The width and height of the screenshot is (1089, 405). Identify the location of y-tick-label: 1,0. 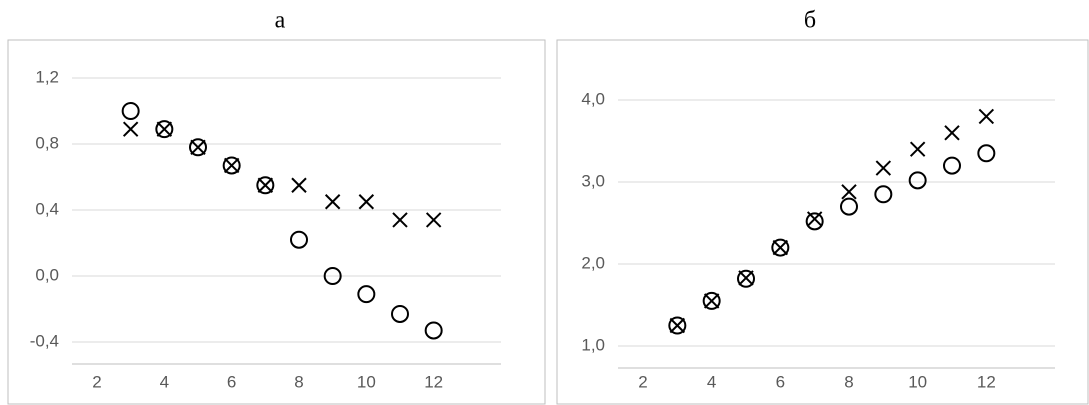
(593, 344).